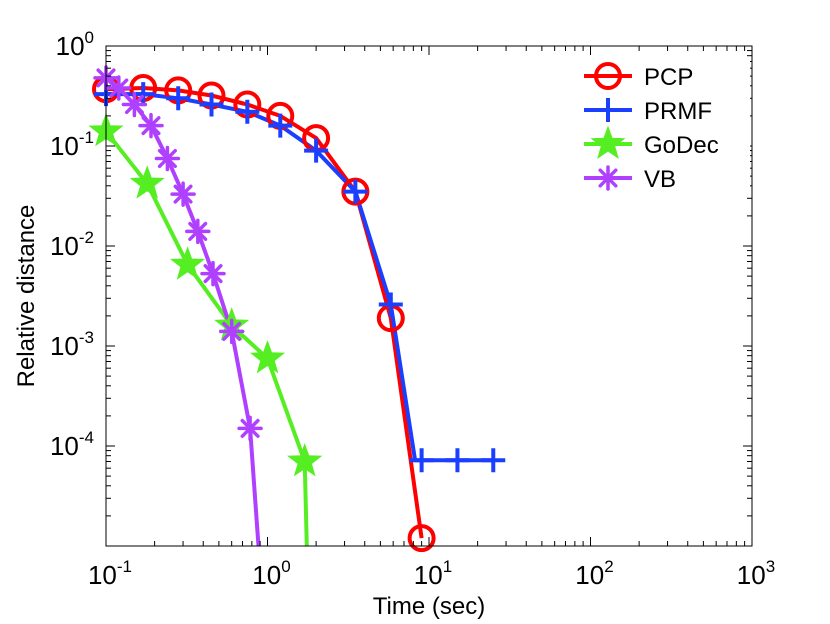  I want to click on legend-item-pcp: PCP, so click(638, 76).